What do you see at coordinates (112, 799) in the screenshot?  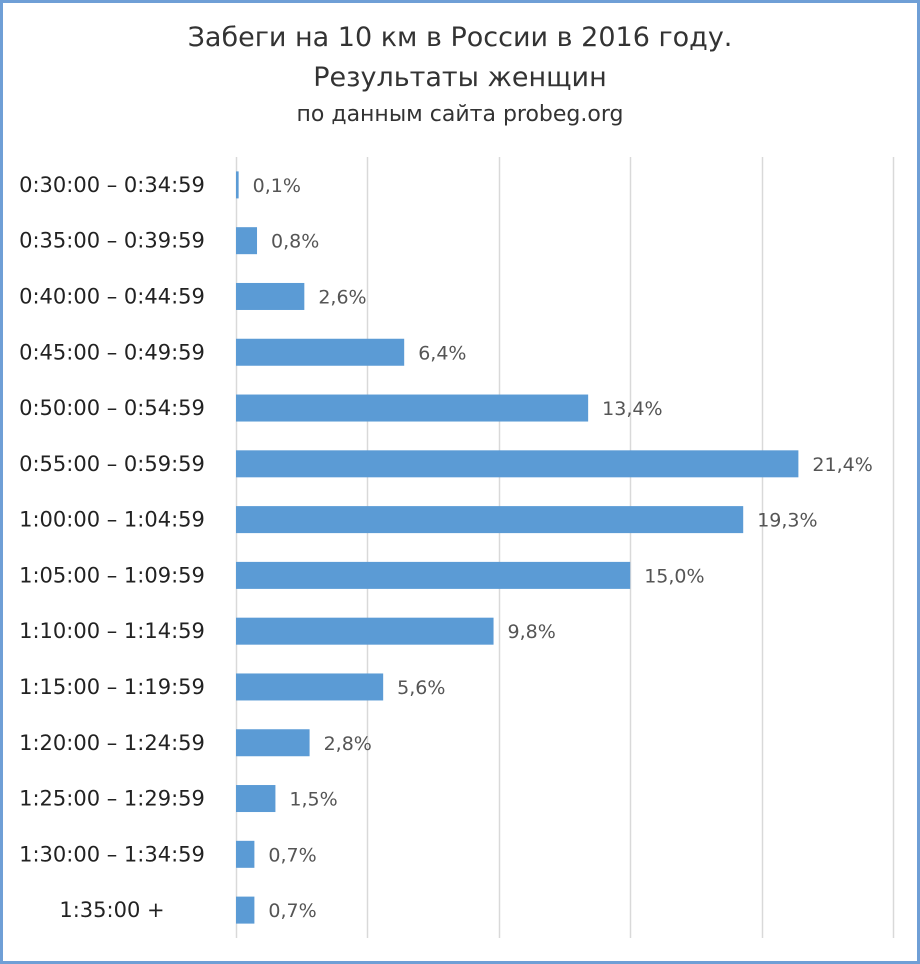 I see `category-label: 1:25:00 – 1:29:59` at bounding box center [112, 799].